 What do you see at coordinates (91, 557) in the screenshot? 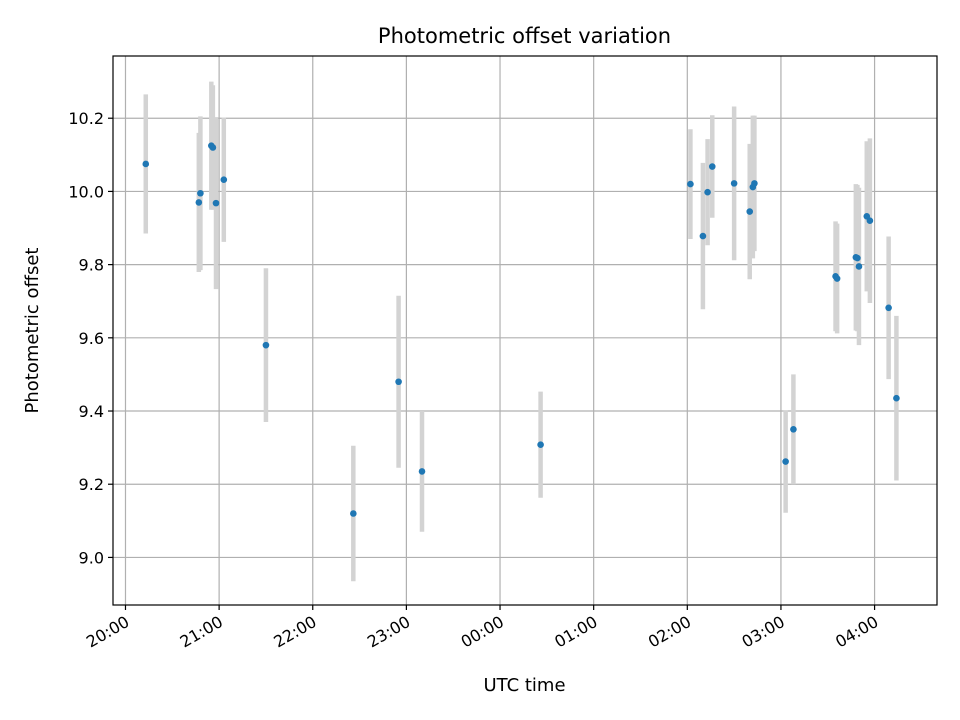
I see `y-tick-label: 9.0` at bounding box center [91, 557].